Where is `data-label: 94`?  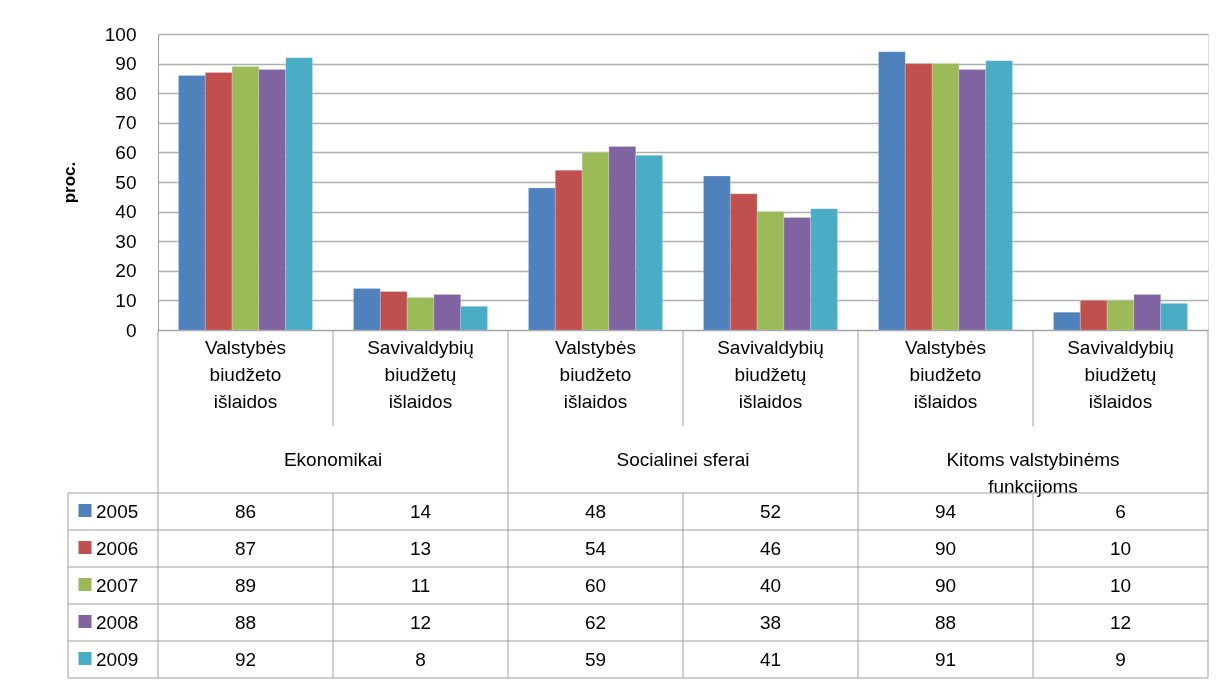 data-label: 94 is located at coordinates (945, 511).